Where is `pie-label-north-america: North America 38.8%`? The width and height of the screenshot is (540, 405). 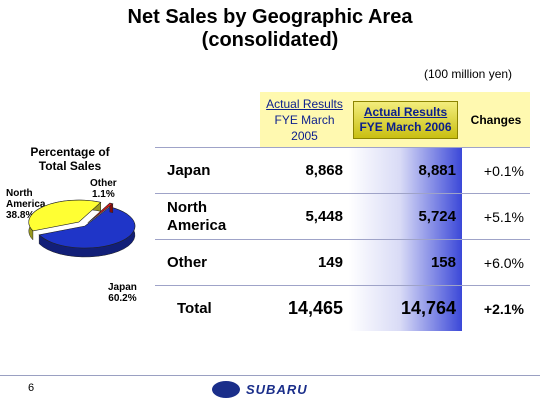 pie-label-north-america: North America 38.8% is located at coordinates (25, 204).